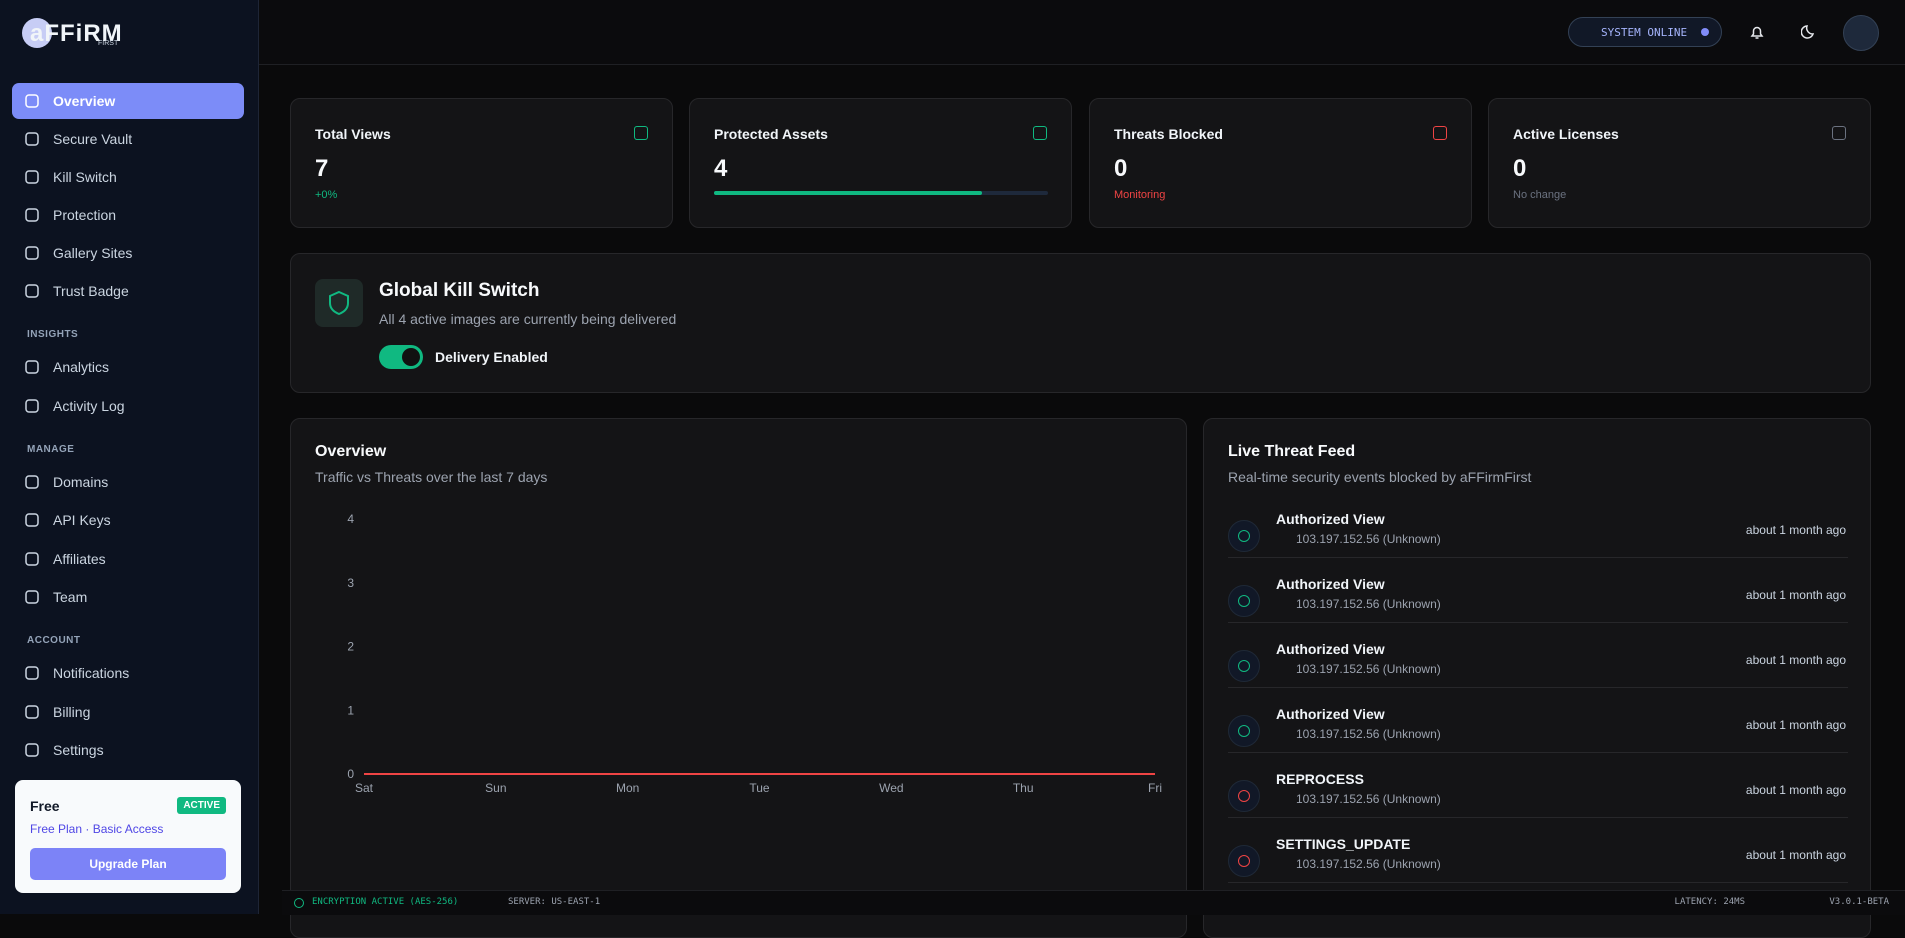  I want to click on nav-item: Activity Log, so click(89, 406).